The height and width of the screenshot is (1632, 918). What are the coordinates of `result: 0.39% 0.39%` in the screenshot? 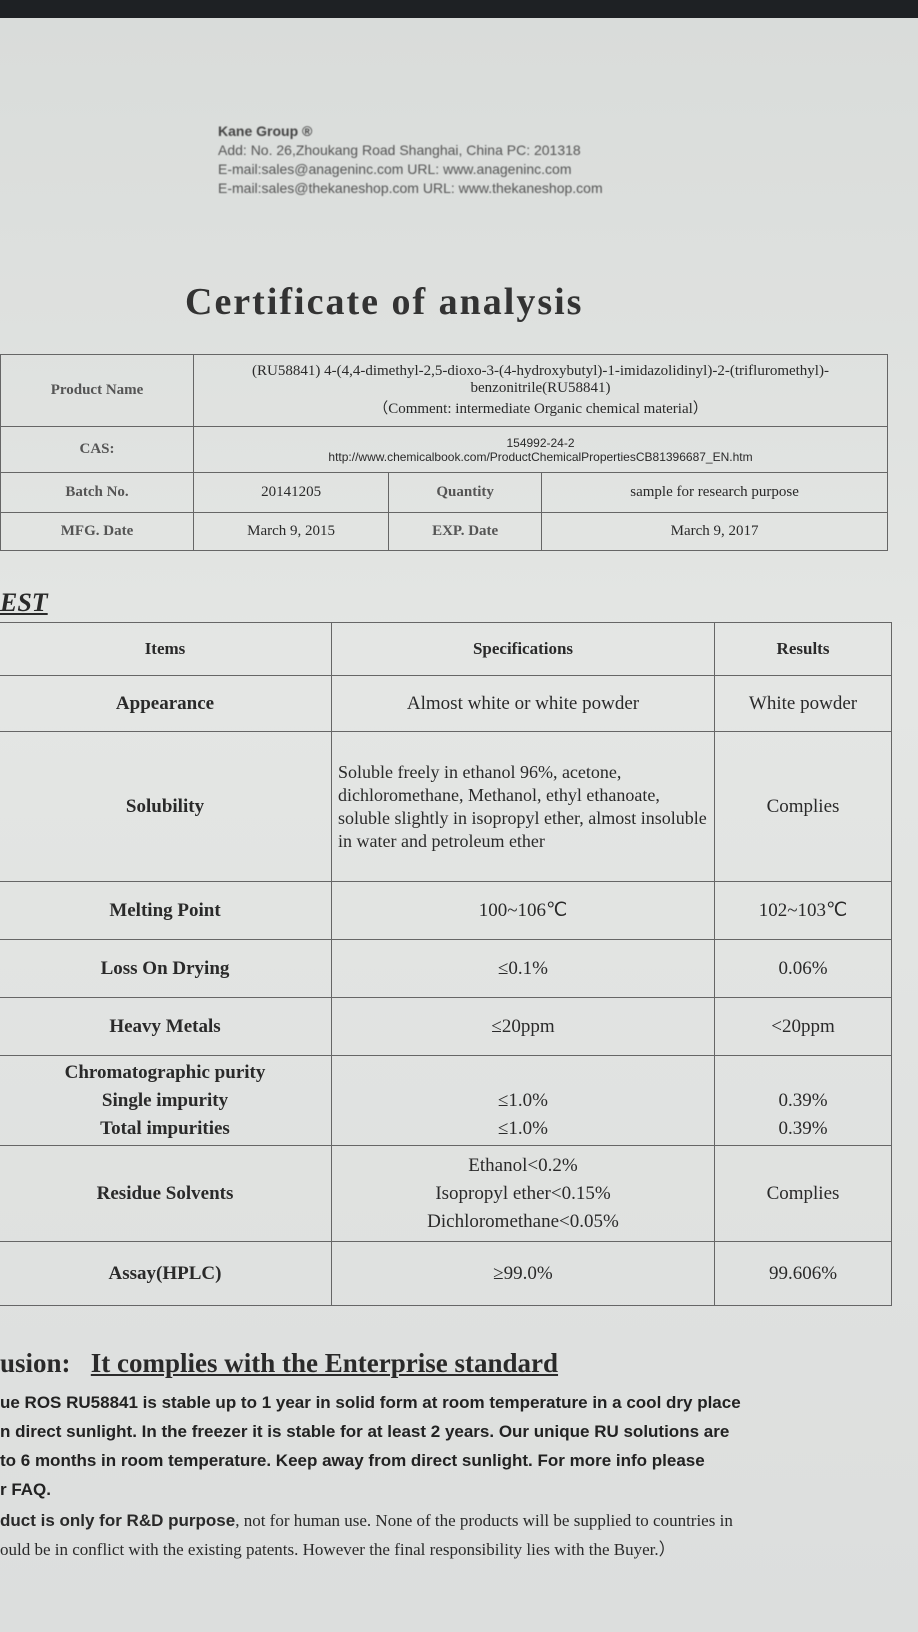 It's located at (803, 1100).